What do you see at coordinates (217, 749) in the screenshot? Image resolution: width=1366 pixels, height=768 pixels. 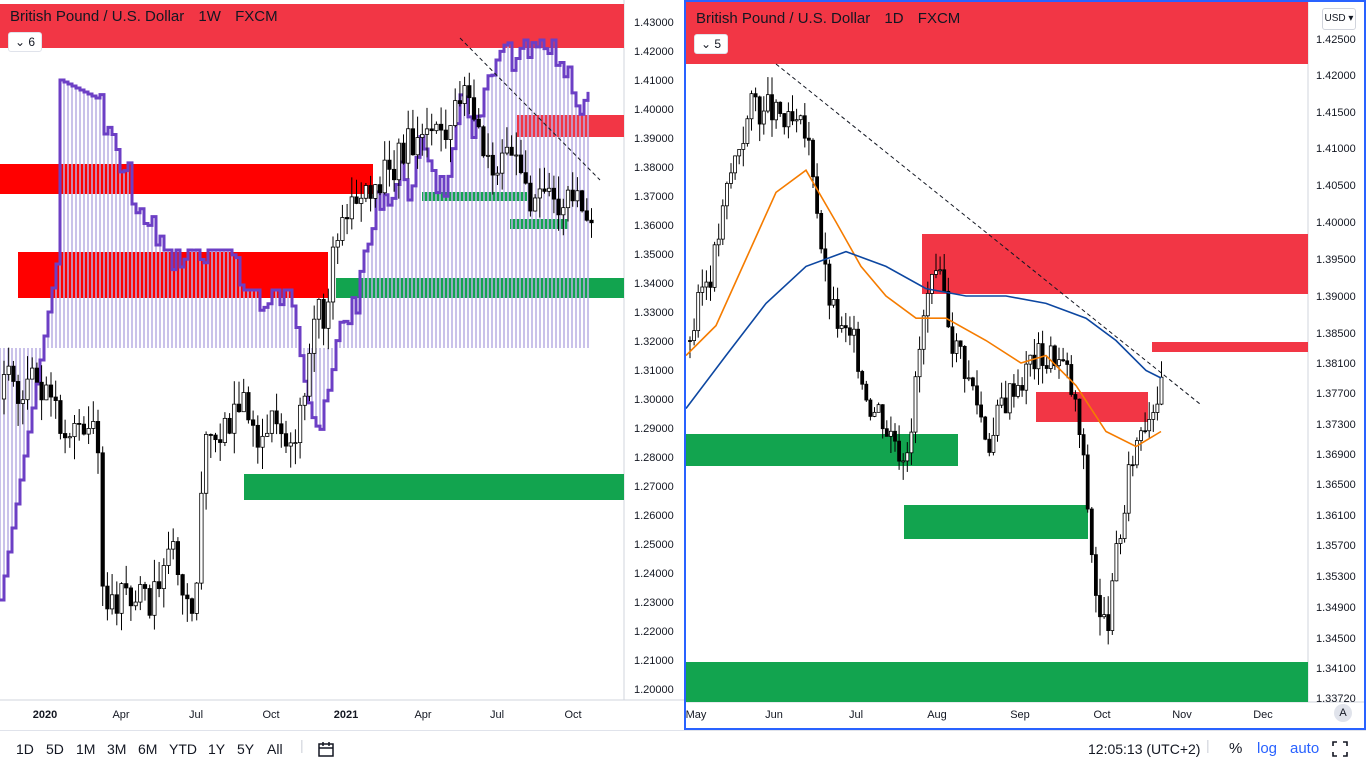 I see `timeframe-1y: 1Y` at bounding box center [217, 749].